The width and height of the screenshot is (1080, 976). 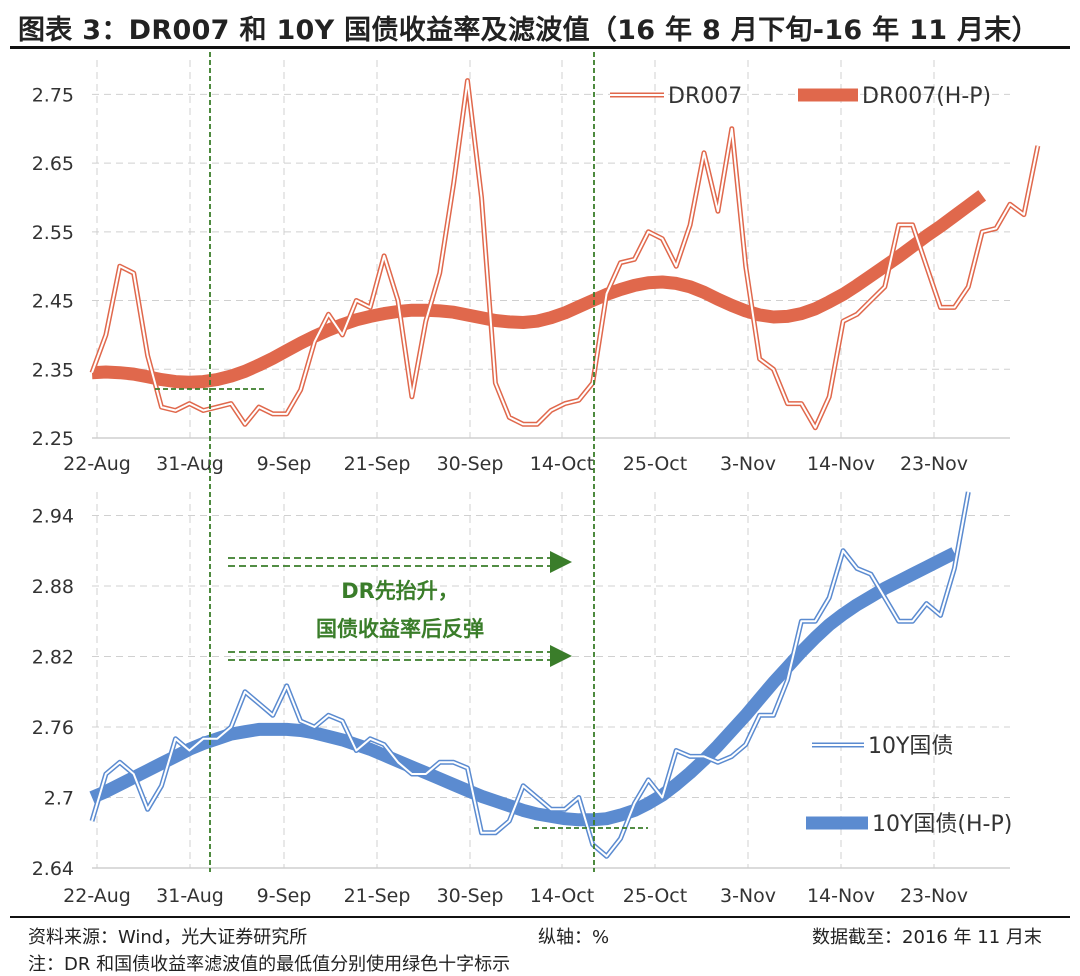 What do you see at coordinates (910, 746) in the screenshot?
I see `legend-label-raw: 10Y国债` at bounding box center [910, 746].